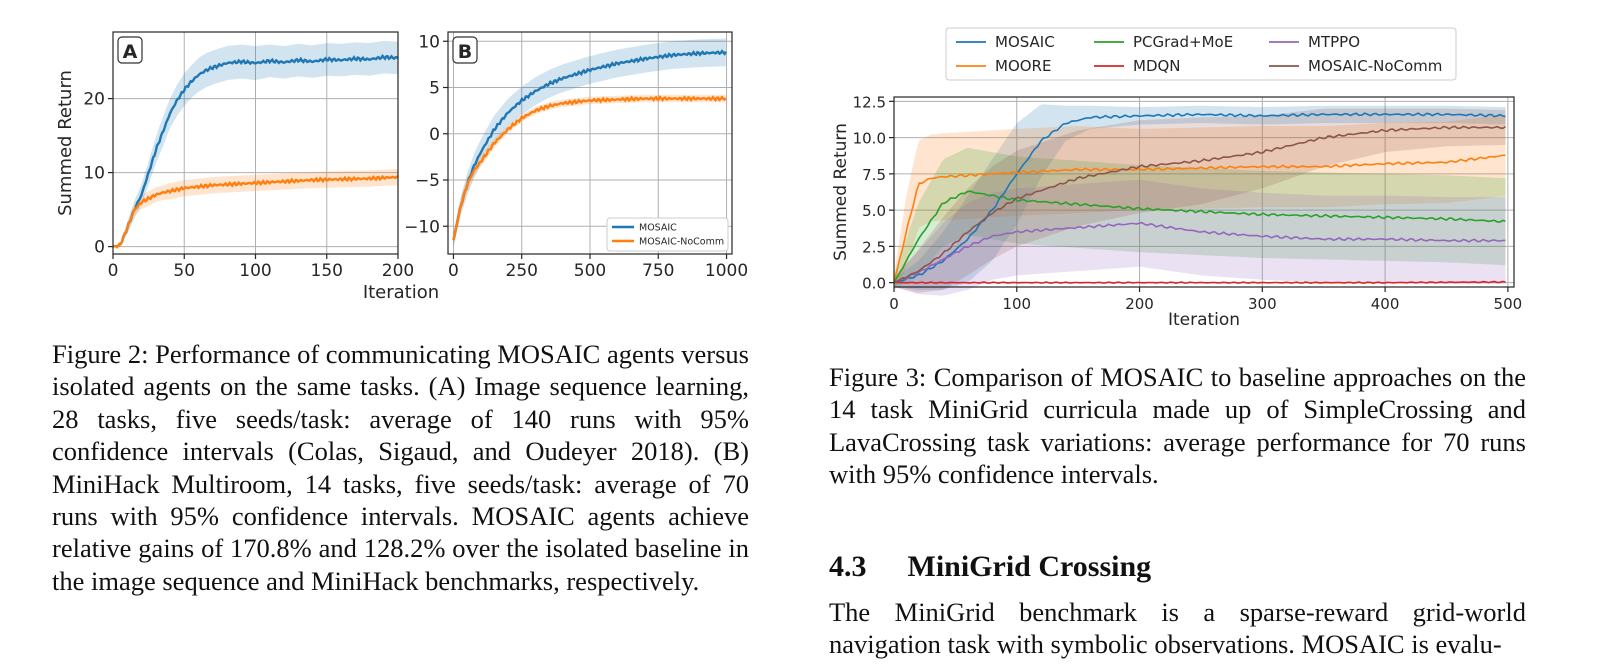 The image size is (1609, 671). I want to click on y-tick-label: 2.5, so click(874, 247).